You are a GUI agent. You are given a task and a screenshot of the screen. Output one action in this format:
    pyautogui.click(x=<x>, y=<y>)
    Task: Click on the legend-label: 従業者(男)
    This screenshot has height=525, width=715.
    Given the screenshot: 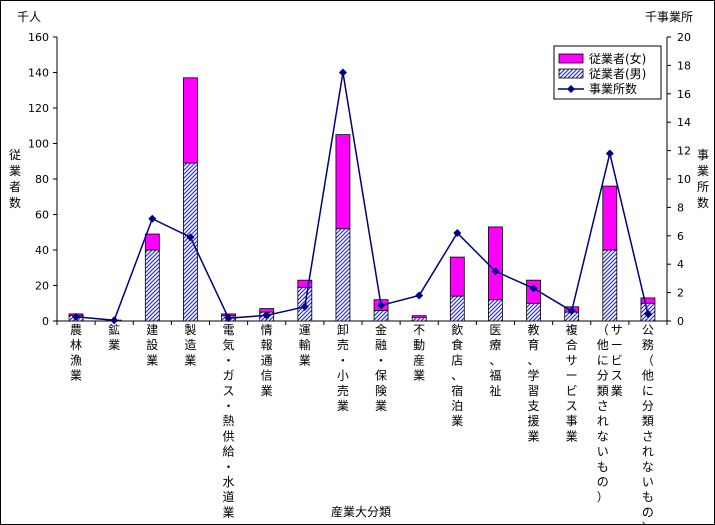 What is the action you would take?
    pyautogui.click(x=617, y=74)
    